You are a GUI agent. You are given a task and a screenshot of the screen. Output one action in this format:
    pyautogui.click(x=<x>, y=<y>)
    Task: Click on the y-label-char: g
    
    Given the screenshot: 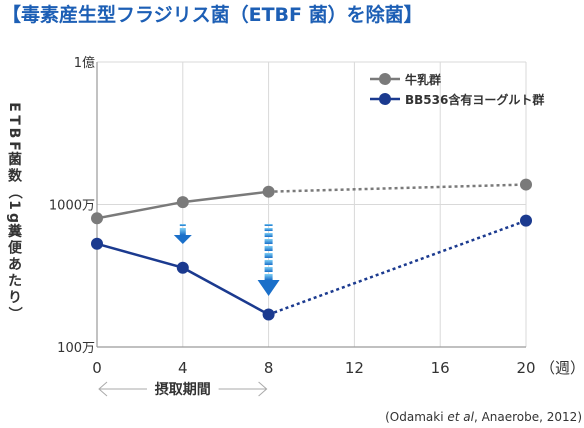 What is the action you would take?
    pyautogui.click(x=14, y=218)
    